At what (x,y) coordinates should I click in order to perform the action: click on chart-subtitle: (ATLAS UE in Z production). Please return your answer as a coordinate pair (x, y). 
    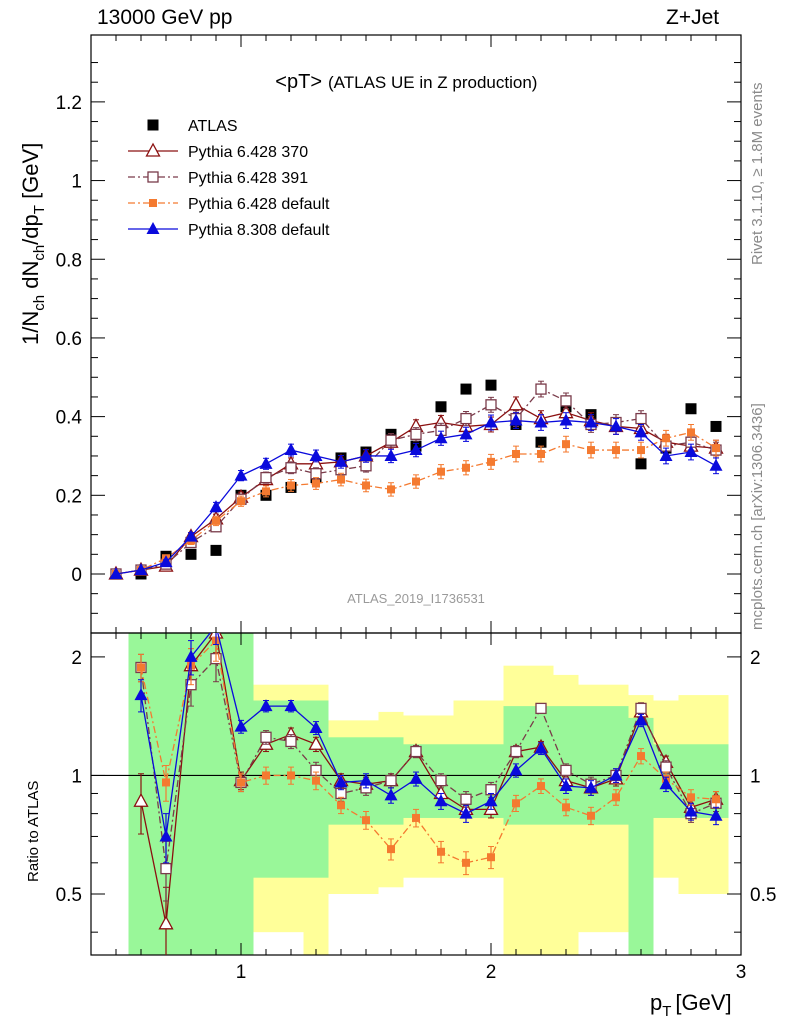
    Looking at the image, I should click on (432, 82).